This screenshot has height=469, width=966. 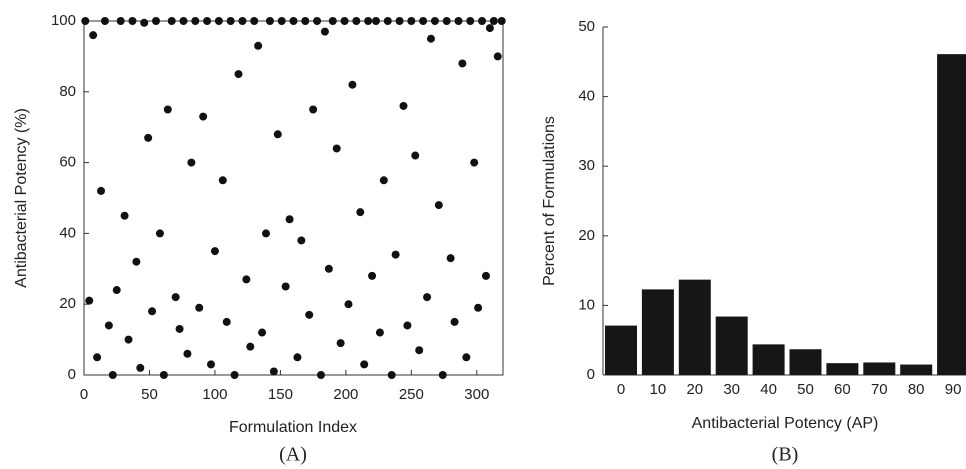 I want to click on x-axis-label: Formulation Index, so click(x=293, y=427).